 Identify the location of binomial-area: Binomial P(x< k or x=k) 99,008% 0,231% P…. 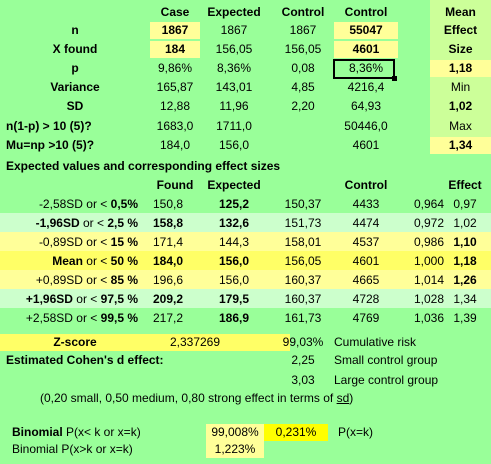
(245, 436).